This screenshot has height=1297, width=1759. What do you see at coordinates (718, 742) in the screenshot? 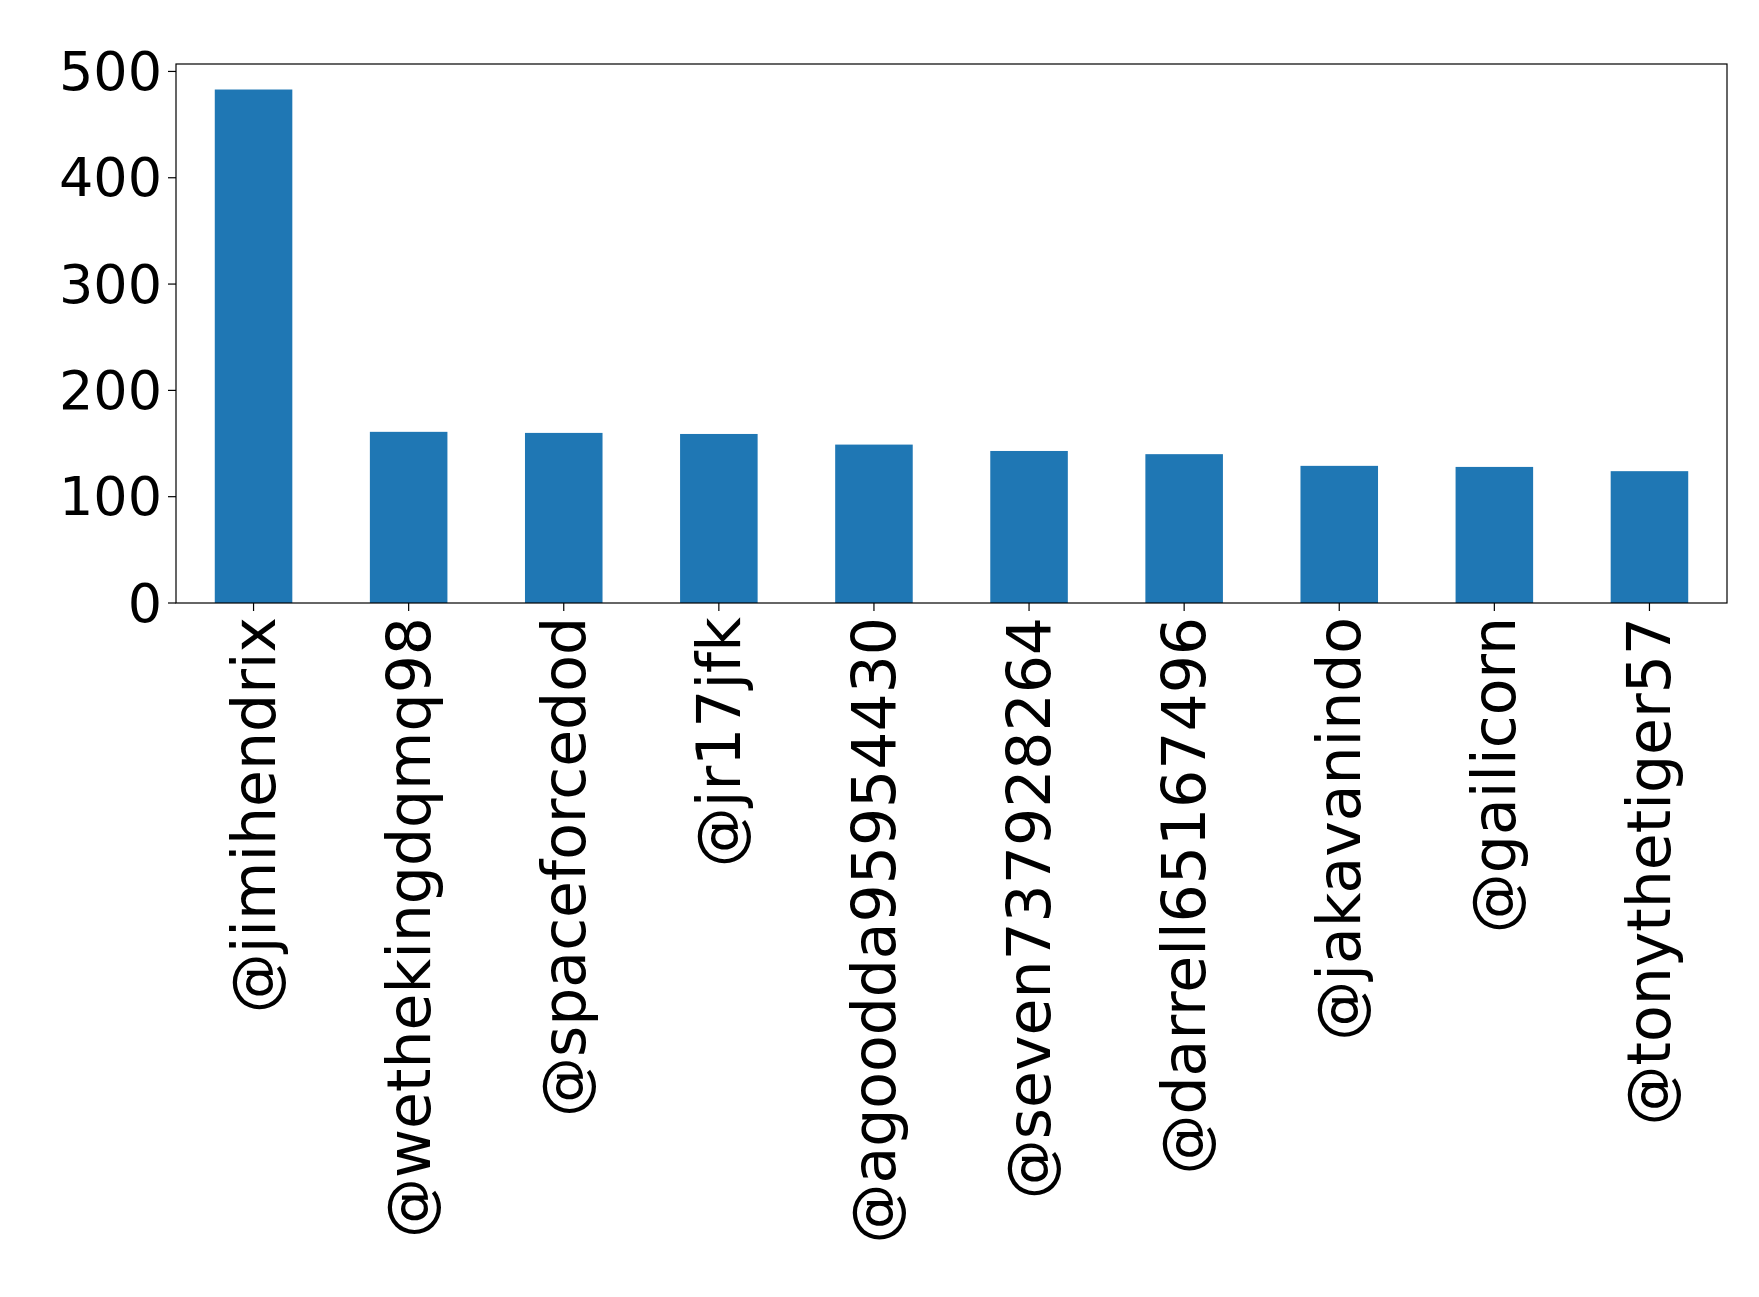
I see `x-tick-label: @jr17jfk` at bounding box center [718, 742].